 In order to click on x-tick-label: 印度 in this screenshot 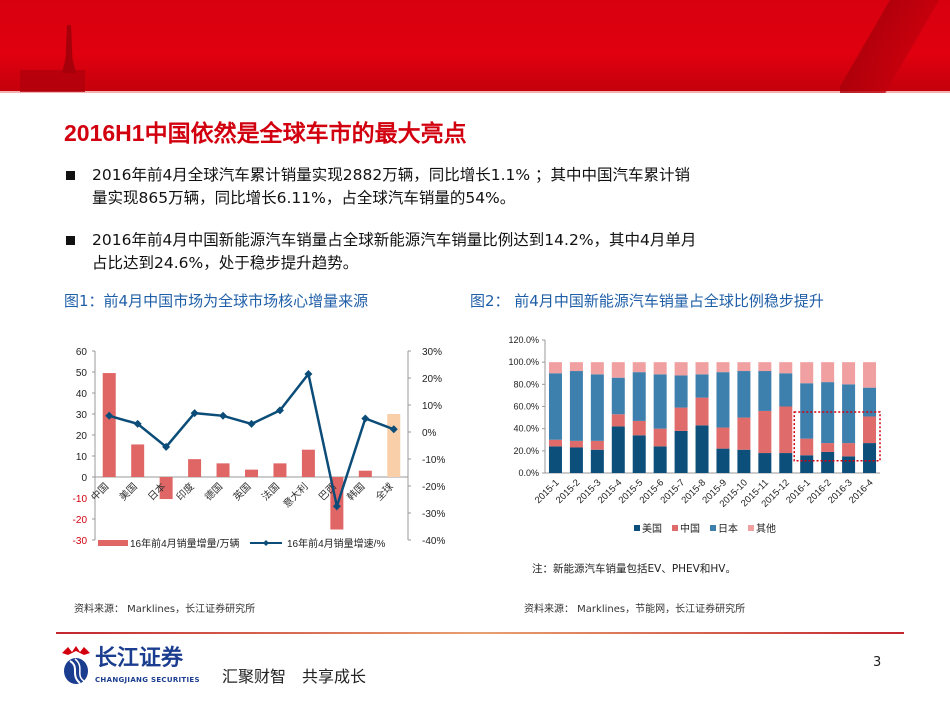, I will do `click(184, 491)`.